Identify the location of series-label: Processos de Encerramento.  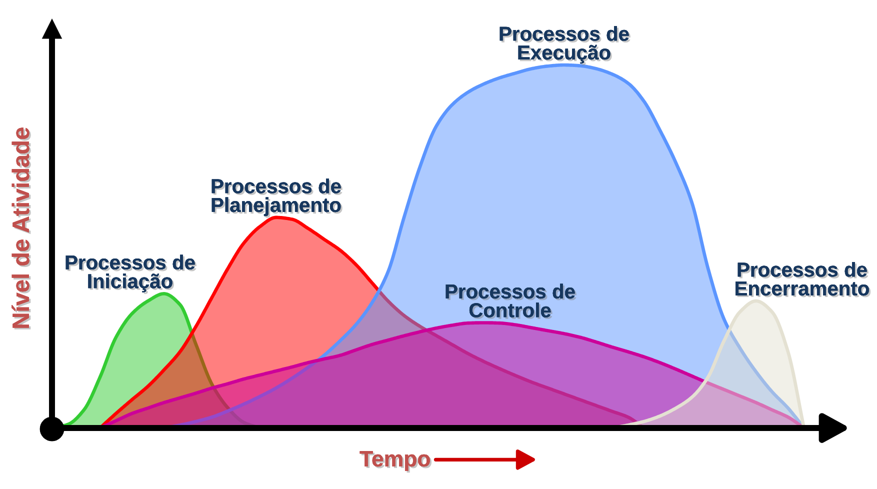
(803, 280).